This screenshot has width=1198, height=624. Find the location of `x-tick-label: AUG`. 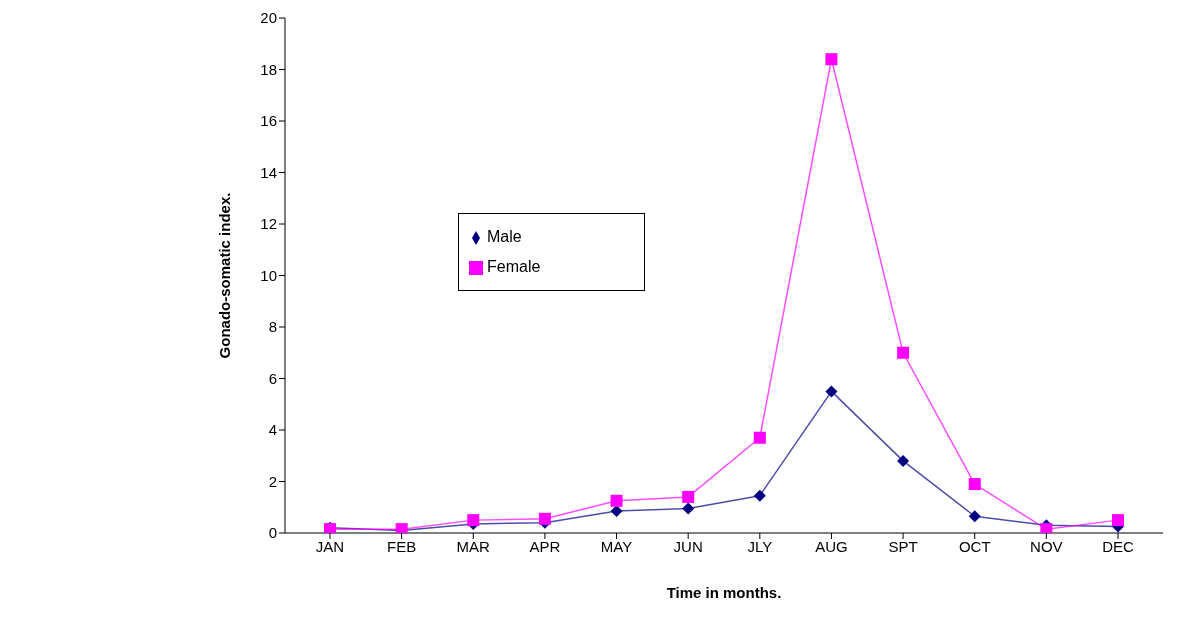

x-tick-label: AUG is located at coordinates (831, 546).